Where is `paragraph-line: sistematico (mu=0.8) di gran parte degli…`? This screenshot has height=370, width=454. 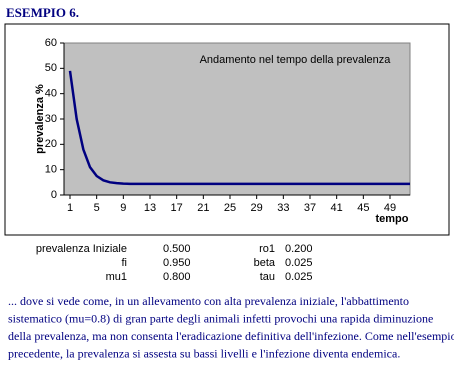 paragraph-line: sistematico (mu=0.8) di gran parte degli… is located at coordinates (220, 318).